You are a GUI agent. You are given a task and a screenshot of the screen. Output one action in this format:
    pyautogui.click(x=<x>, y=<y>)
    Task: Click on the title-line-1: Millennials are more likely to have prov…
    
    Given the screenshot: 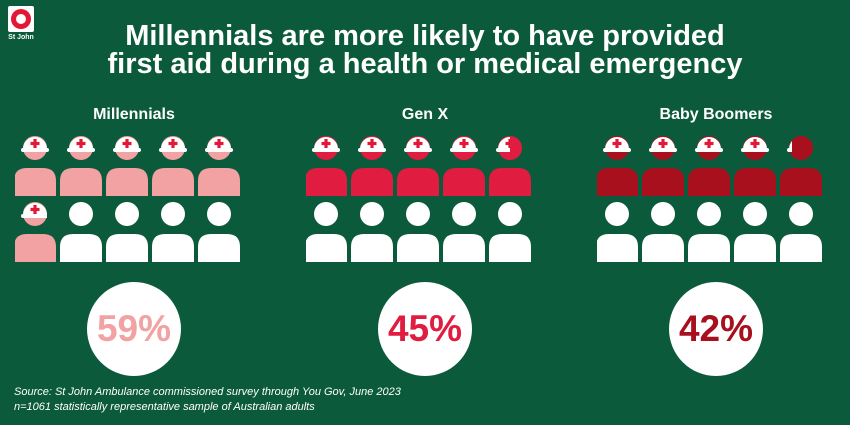 What is the action you would take?
    pyautogui.click(x=425, y=36)
    